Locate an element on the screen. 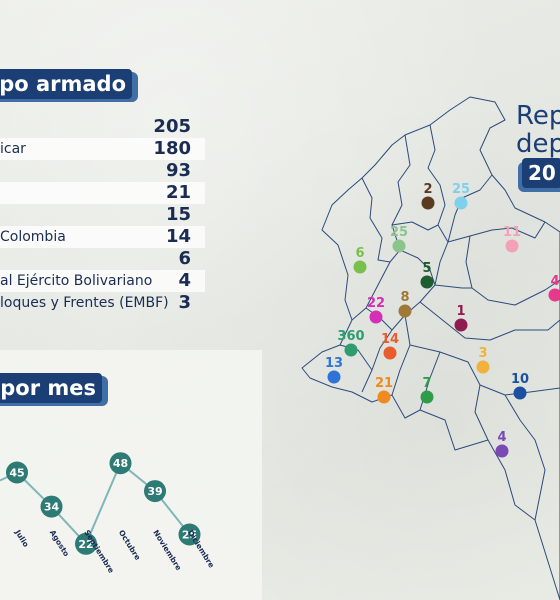 The image size is (560, 600). data-label: 48 is located at coordinates (120, 463).